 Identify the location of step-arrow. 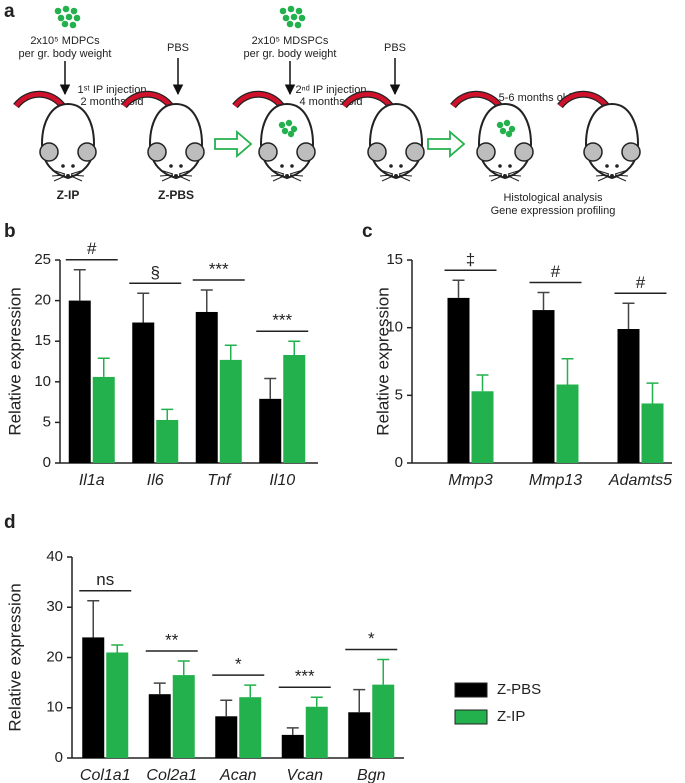
(446, 144).